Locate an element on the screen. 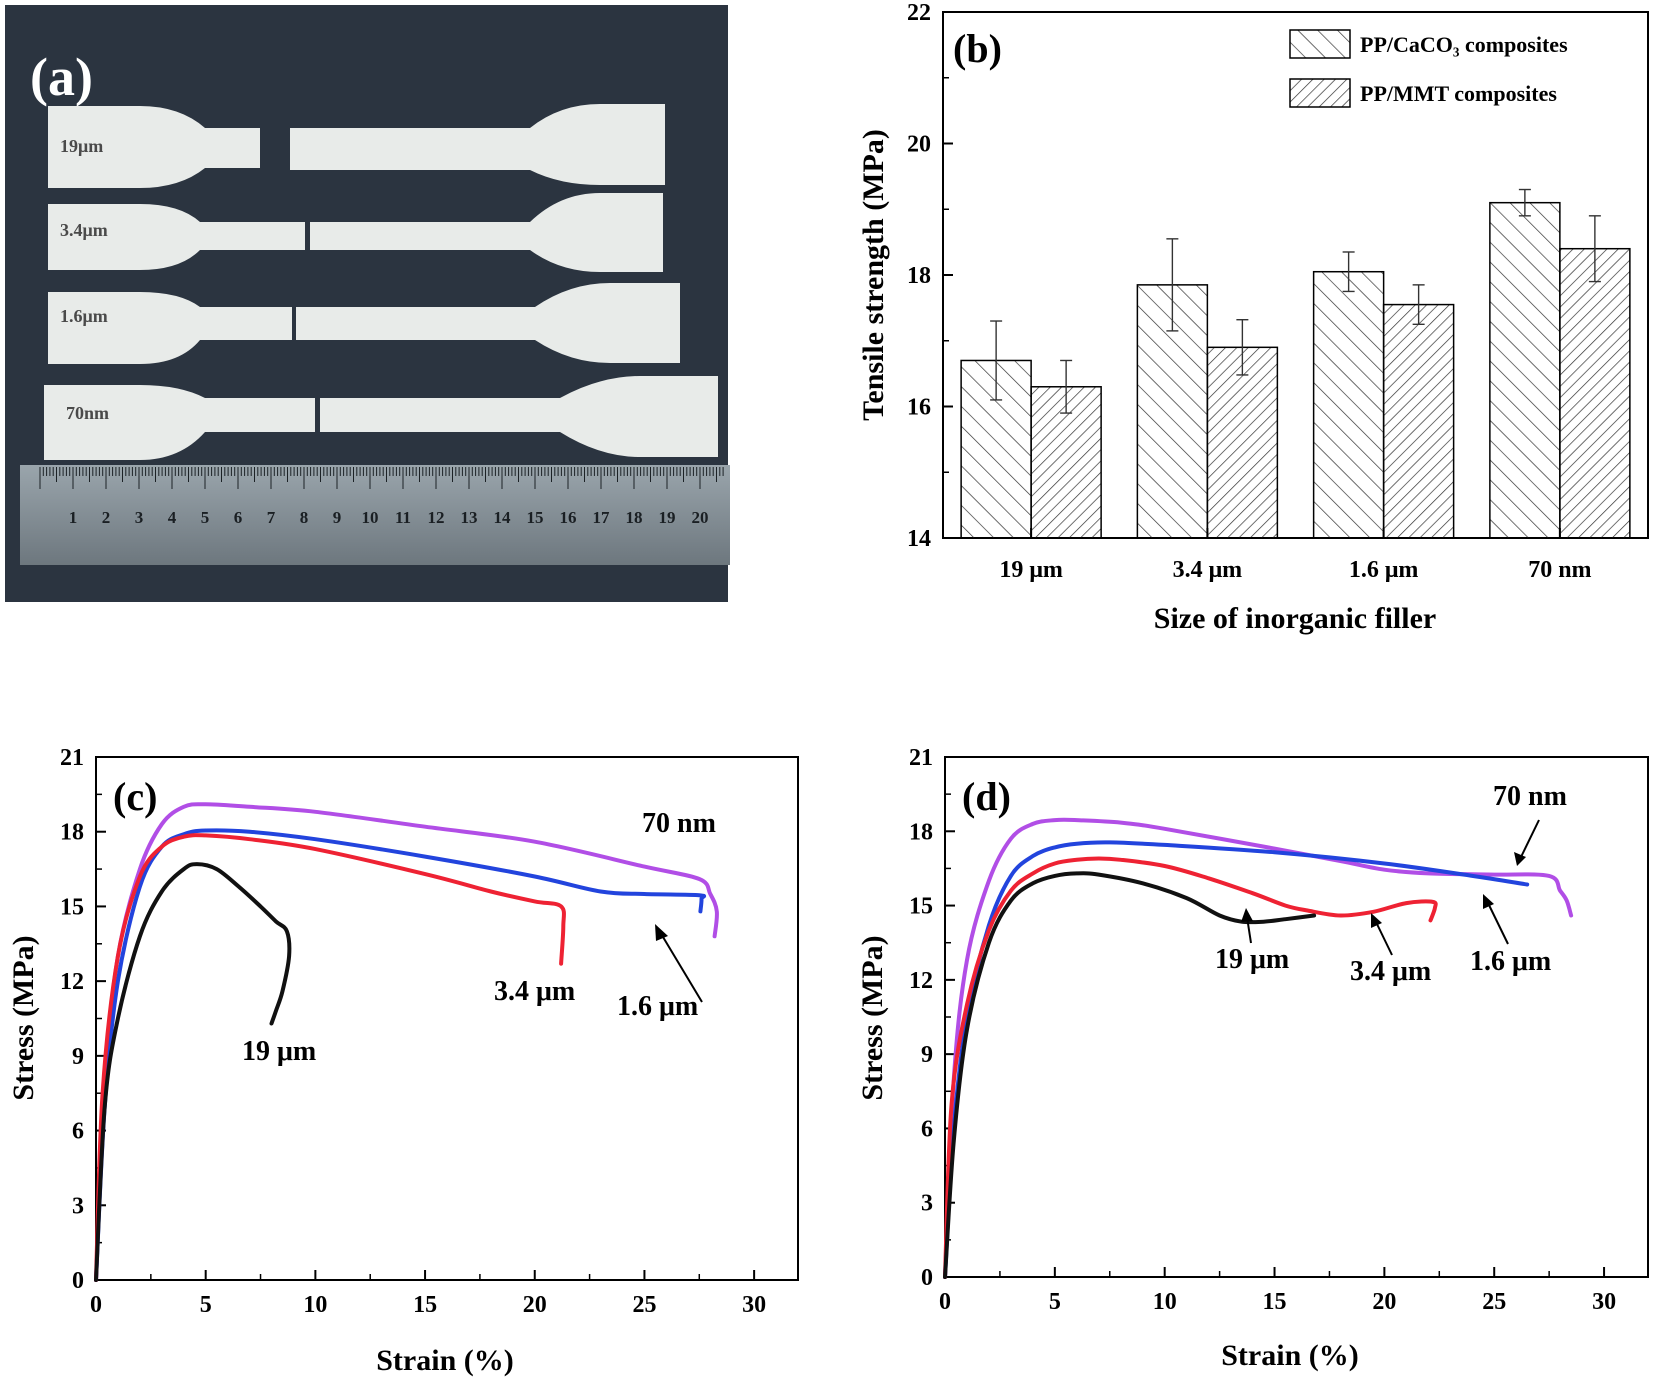  legend-swatch-mmt is located at coordinates (1320, 93).